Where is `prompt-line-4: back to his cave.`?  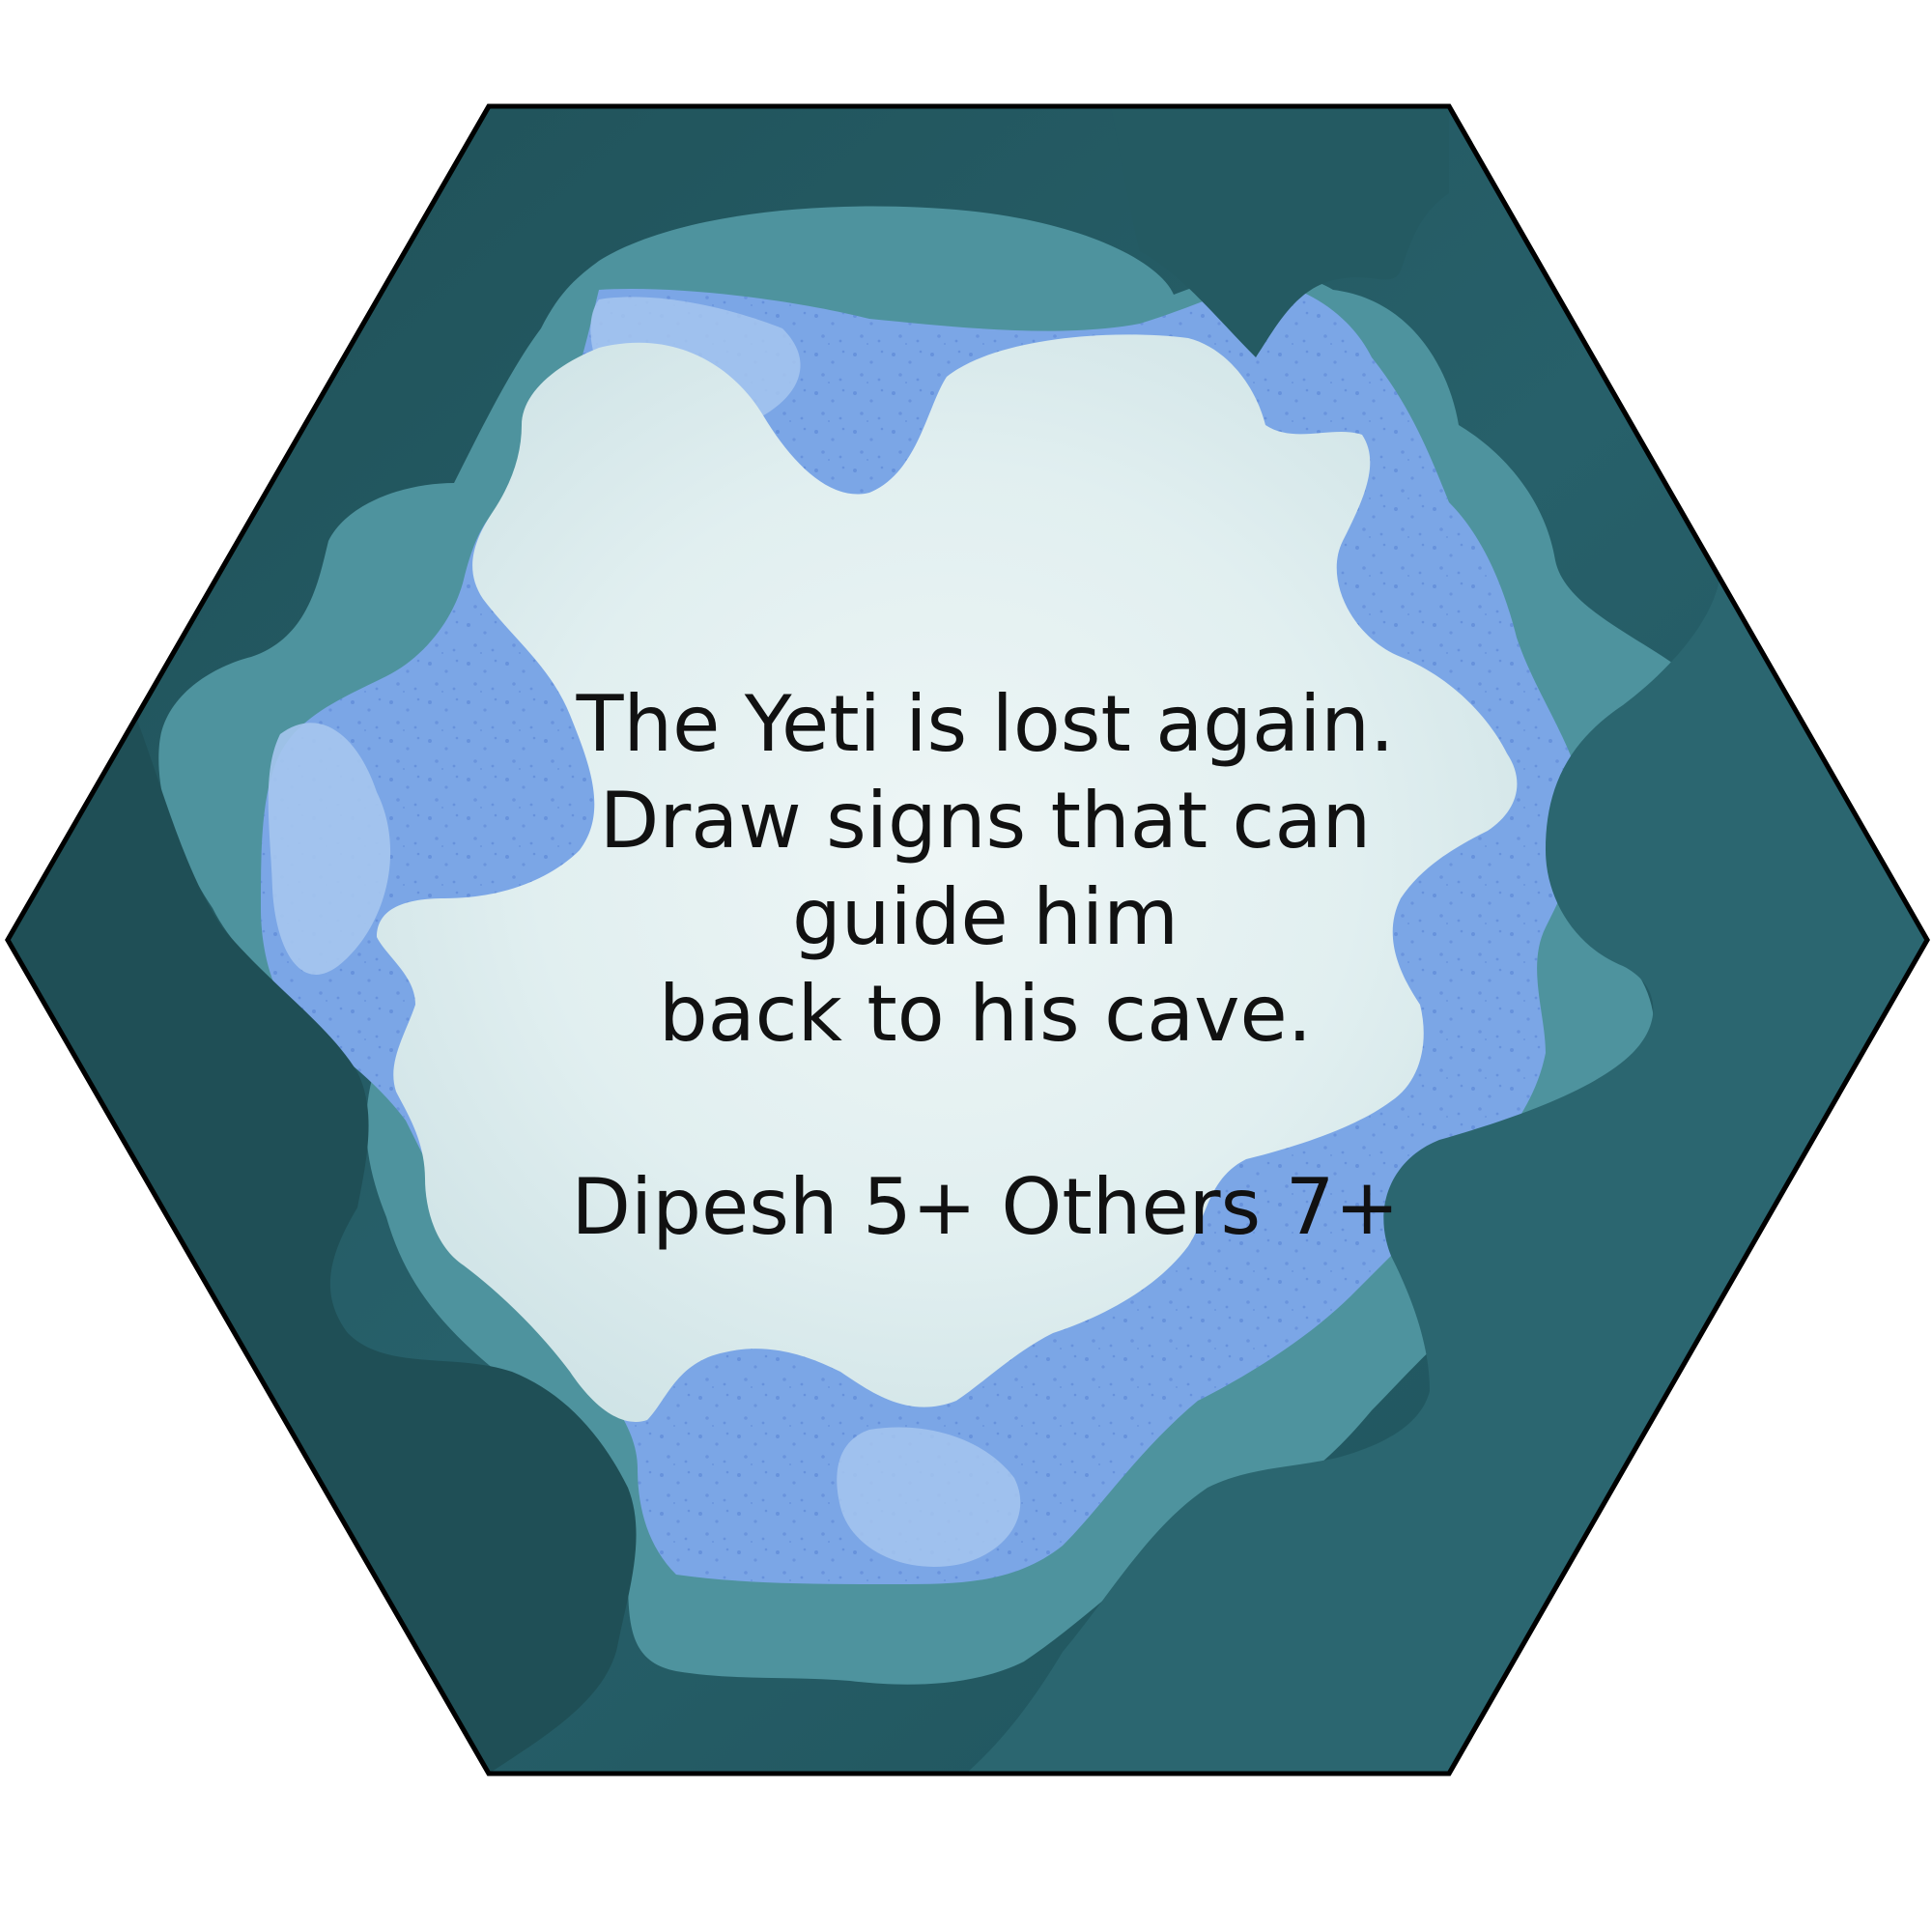 prompt-line-4: back to his cave. is located at coordinates (985, 1014).